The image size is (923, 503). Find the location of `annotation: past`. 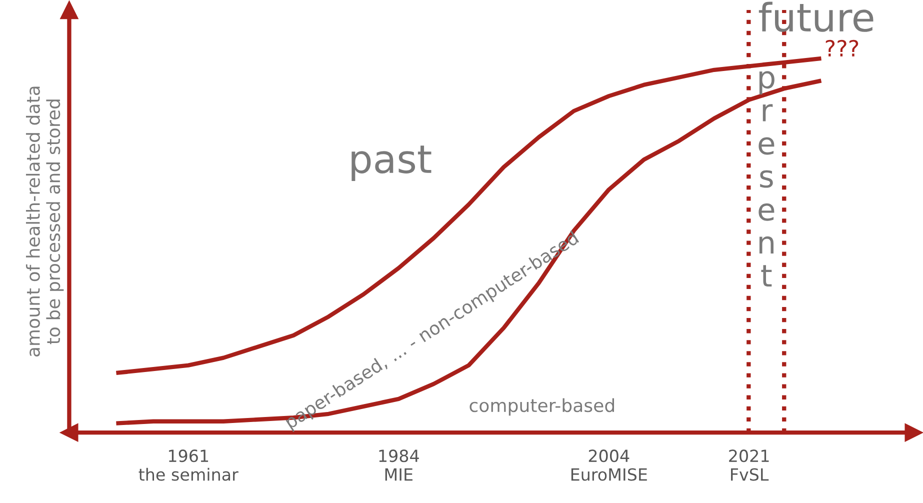

annotation: past is located at coordinates (392, 163).